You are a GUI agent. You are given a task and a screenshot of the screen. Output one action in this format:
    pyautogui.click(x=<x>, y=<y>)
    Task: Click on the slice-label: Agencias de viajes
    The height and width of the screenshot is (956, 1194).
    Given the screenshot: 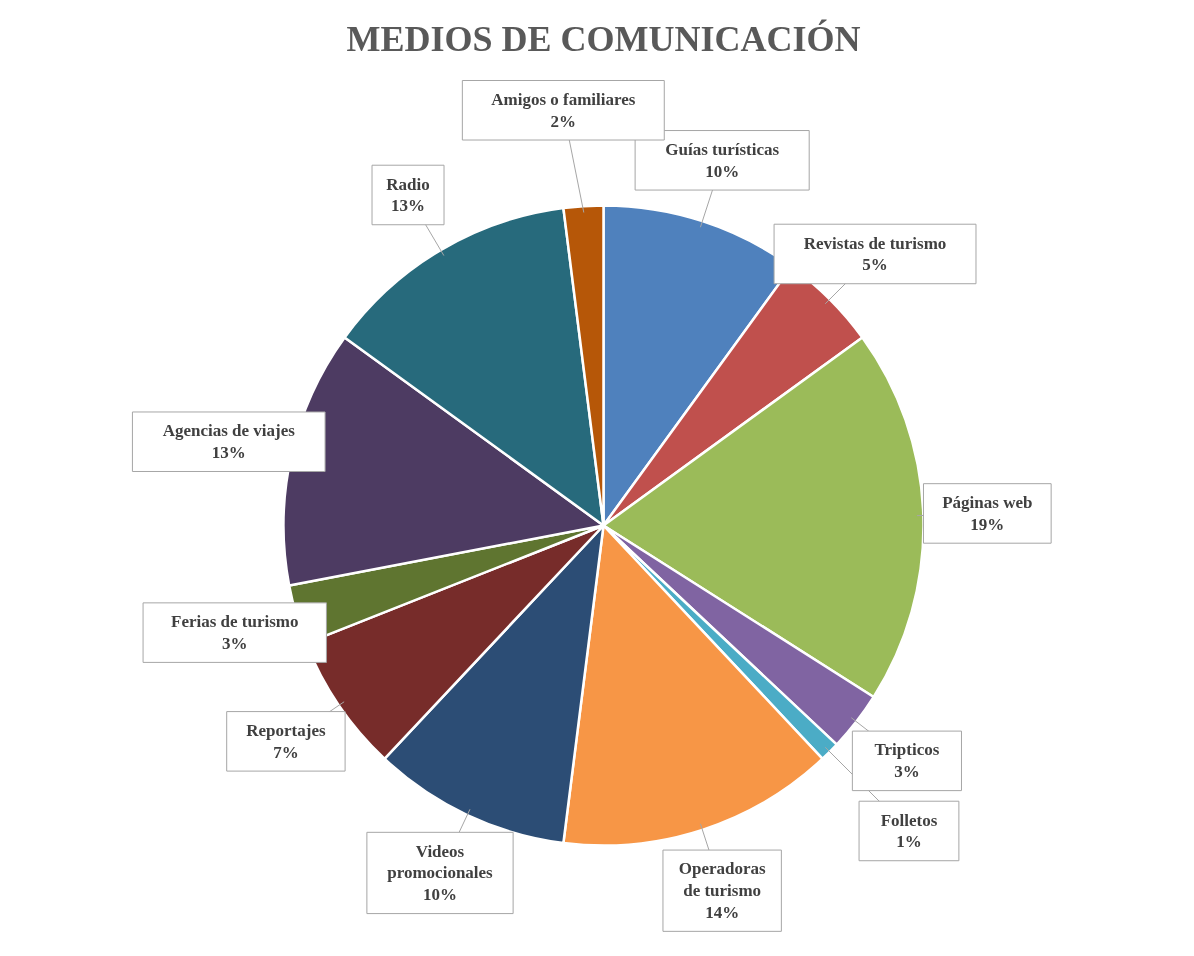 What is the action you would take?
    pyautogui.click(x=229, y=431)
    